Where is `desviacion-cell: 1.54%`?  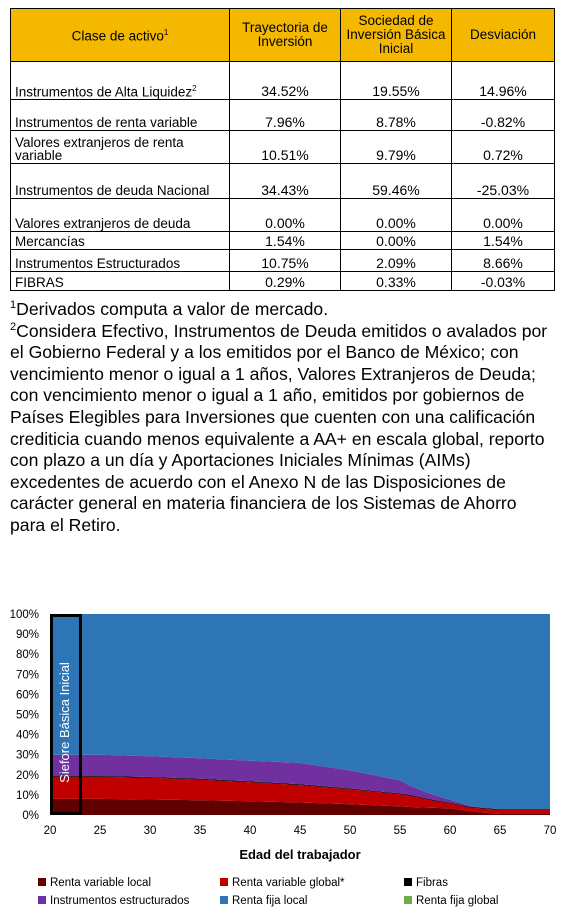
desviacion-cell: 1.54% is located at coordinates (503, 240).